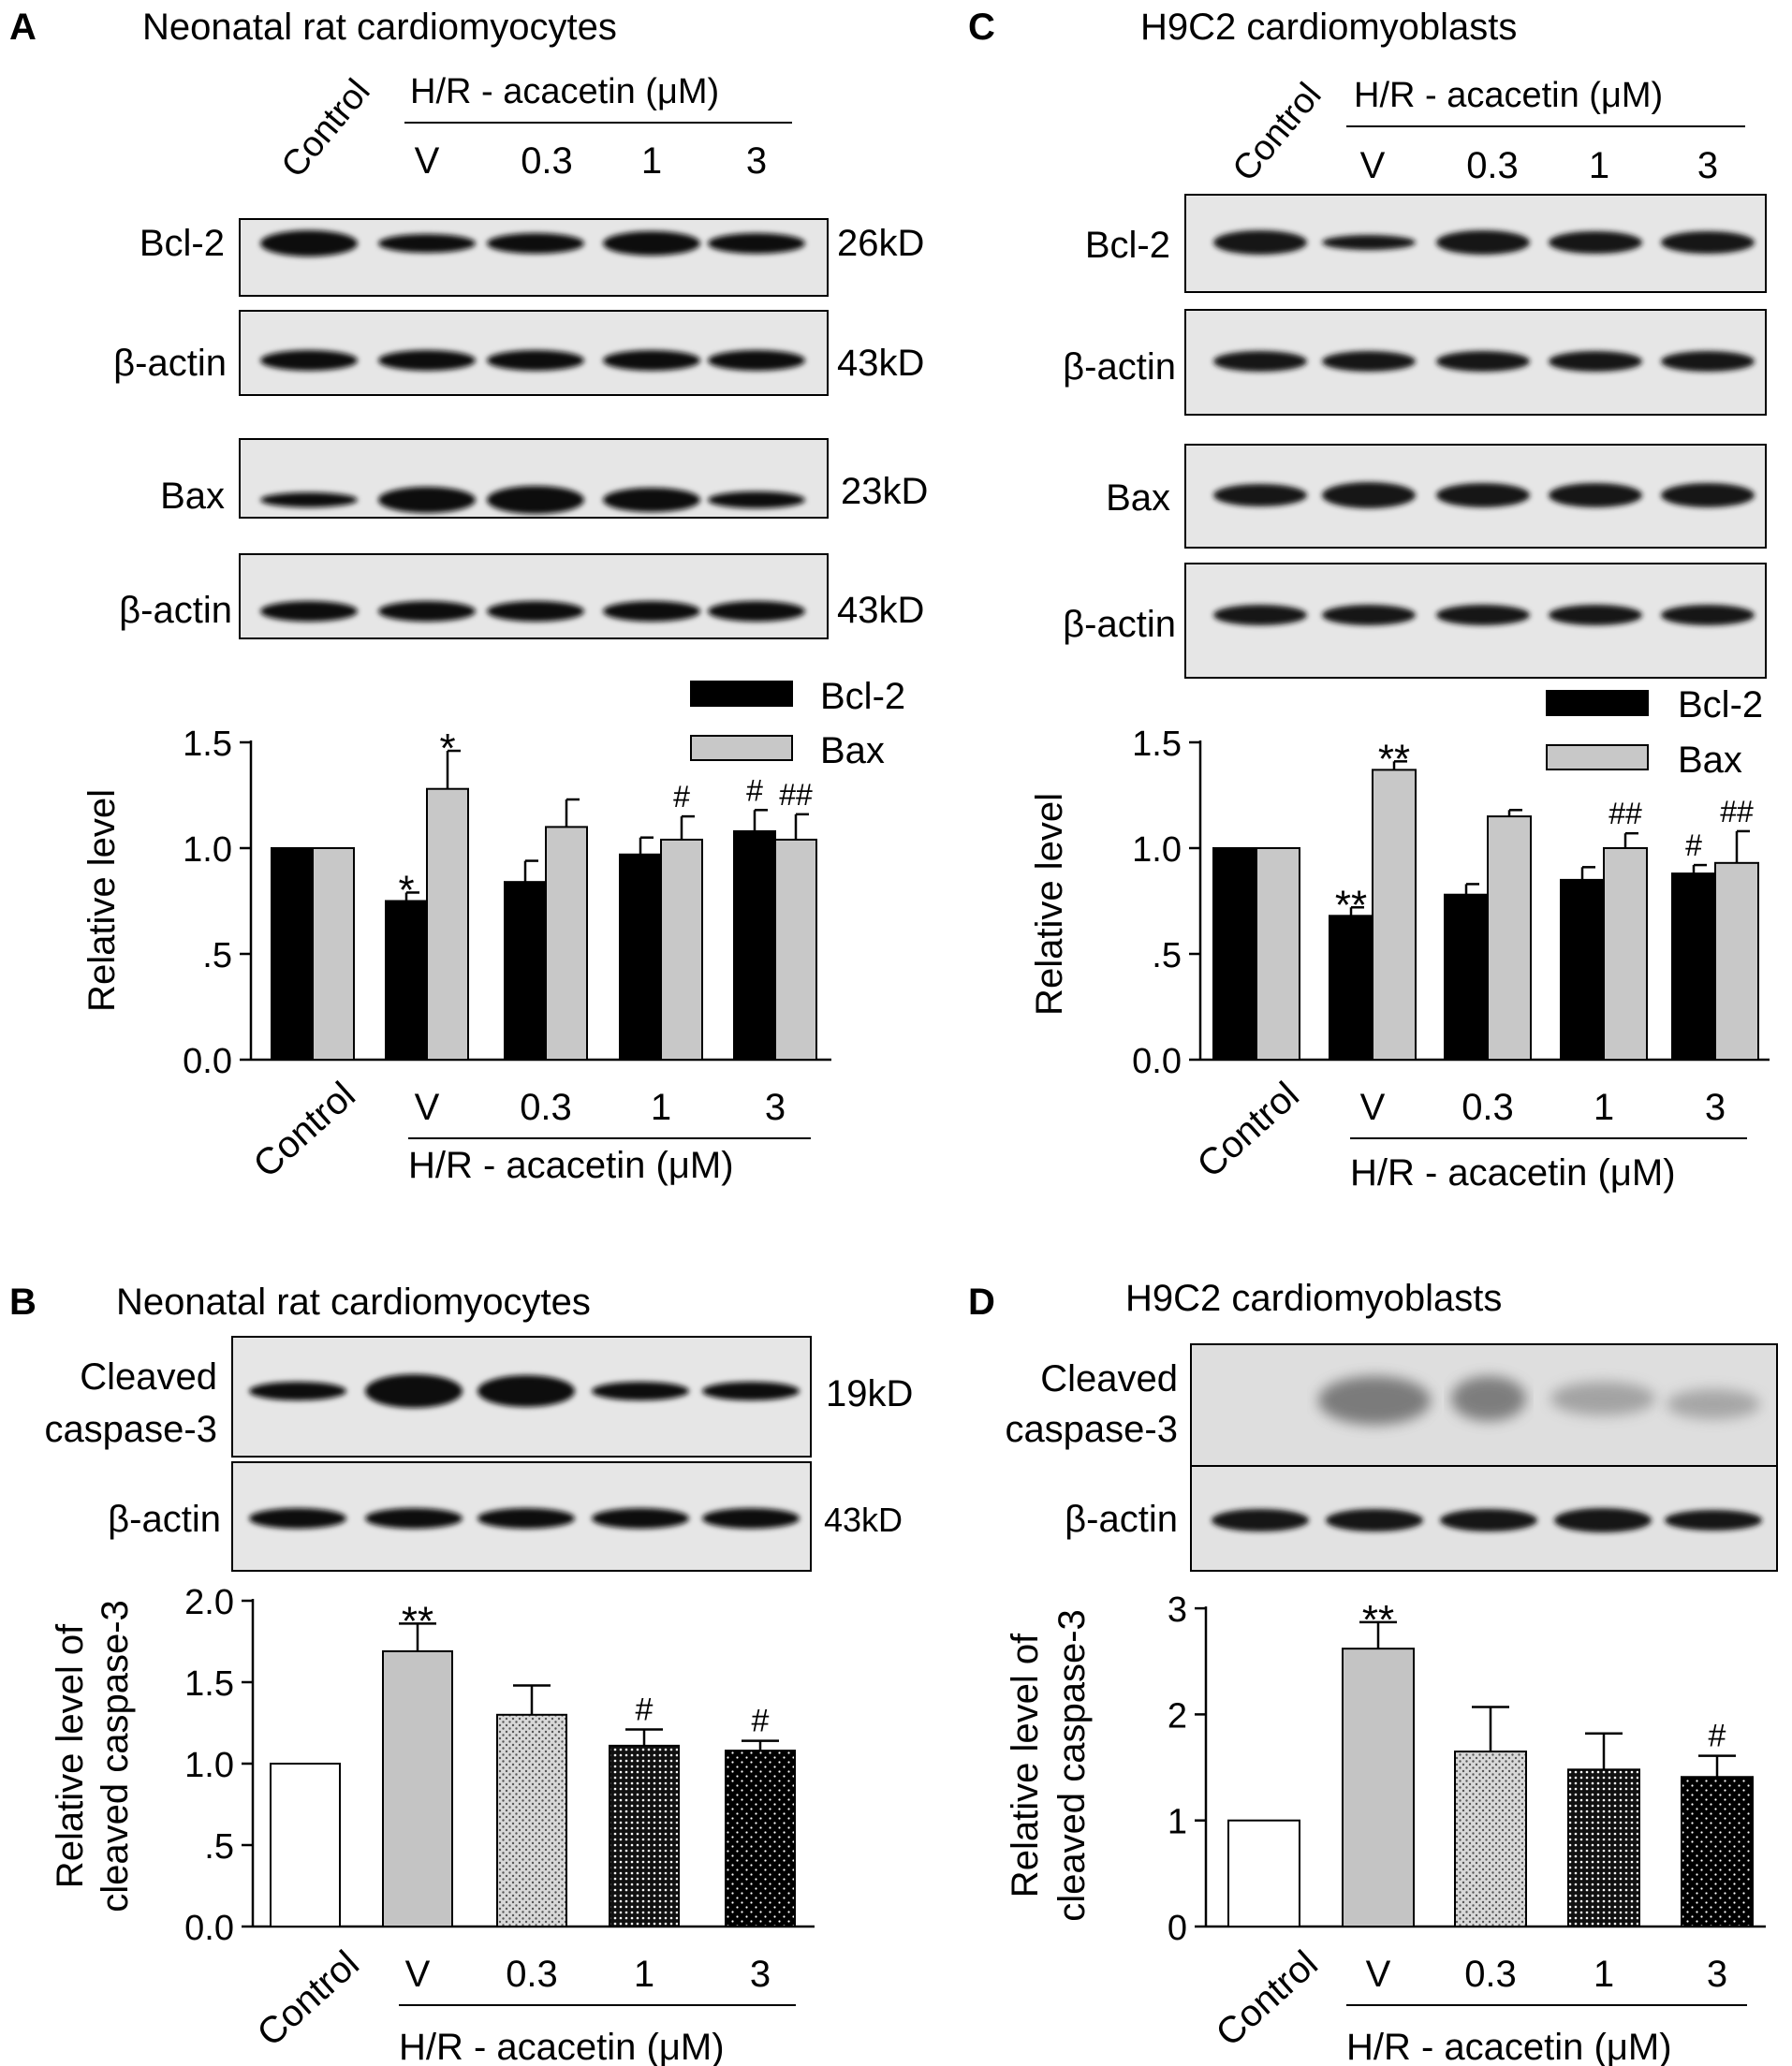 This screenshot has height=2066, width=1792. I want to click on panel-d-x-group-label: H/R - acacetin (μM), so click(1509, 2046).